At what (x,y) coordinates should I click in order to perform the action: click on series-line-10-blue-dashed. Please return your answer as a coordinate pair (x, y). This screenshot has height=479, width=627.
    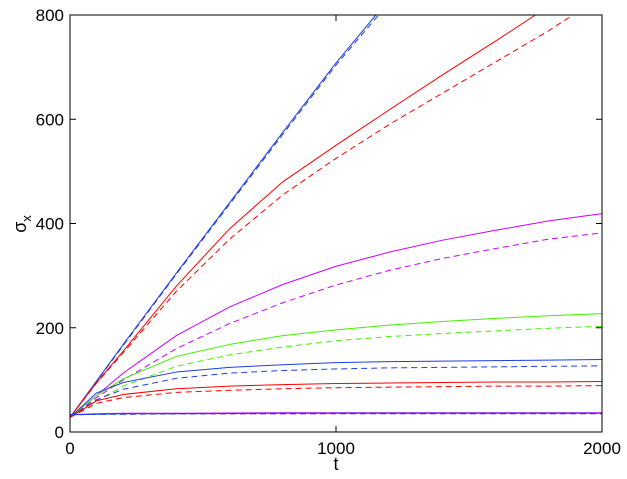
    Looking at the image, I should click on (336, 391).